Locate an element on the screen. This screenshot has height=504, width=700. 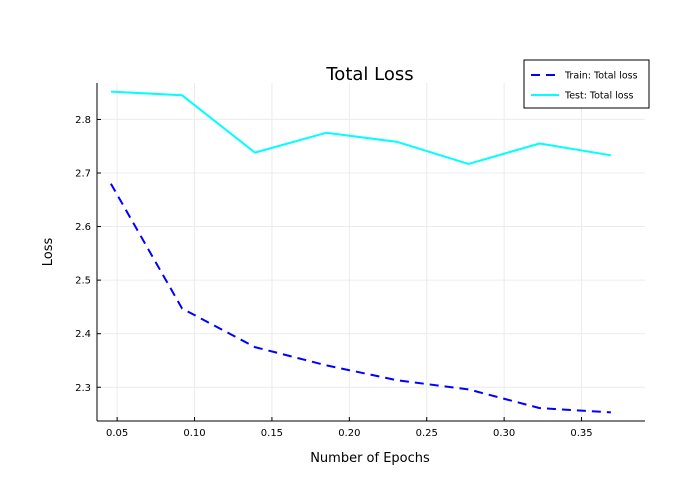
y-axis-label: Loss is located at coordinates (48, 252).